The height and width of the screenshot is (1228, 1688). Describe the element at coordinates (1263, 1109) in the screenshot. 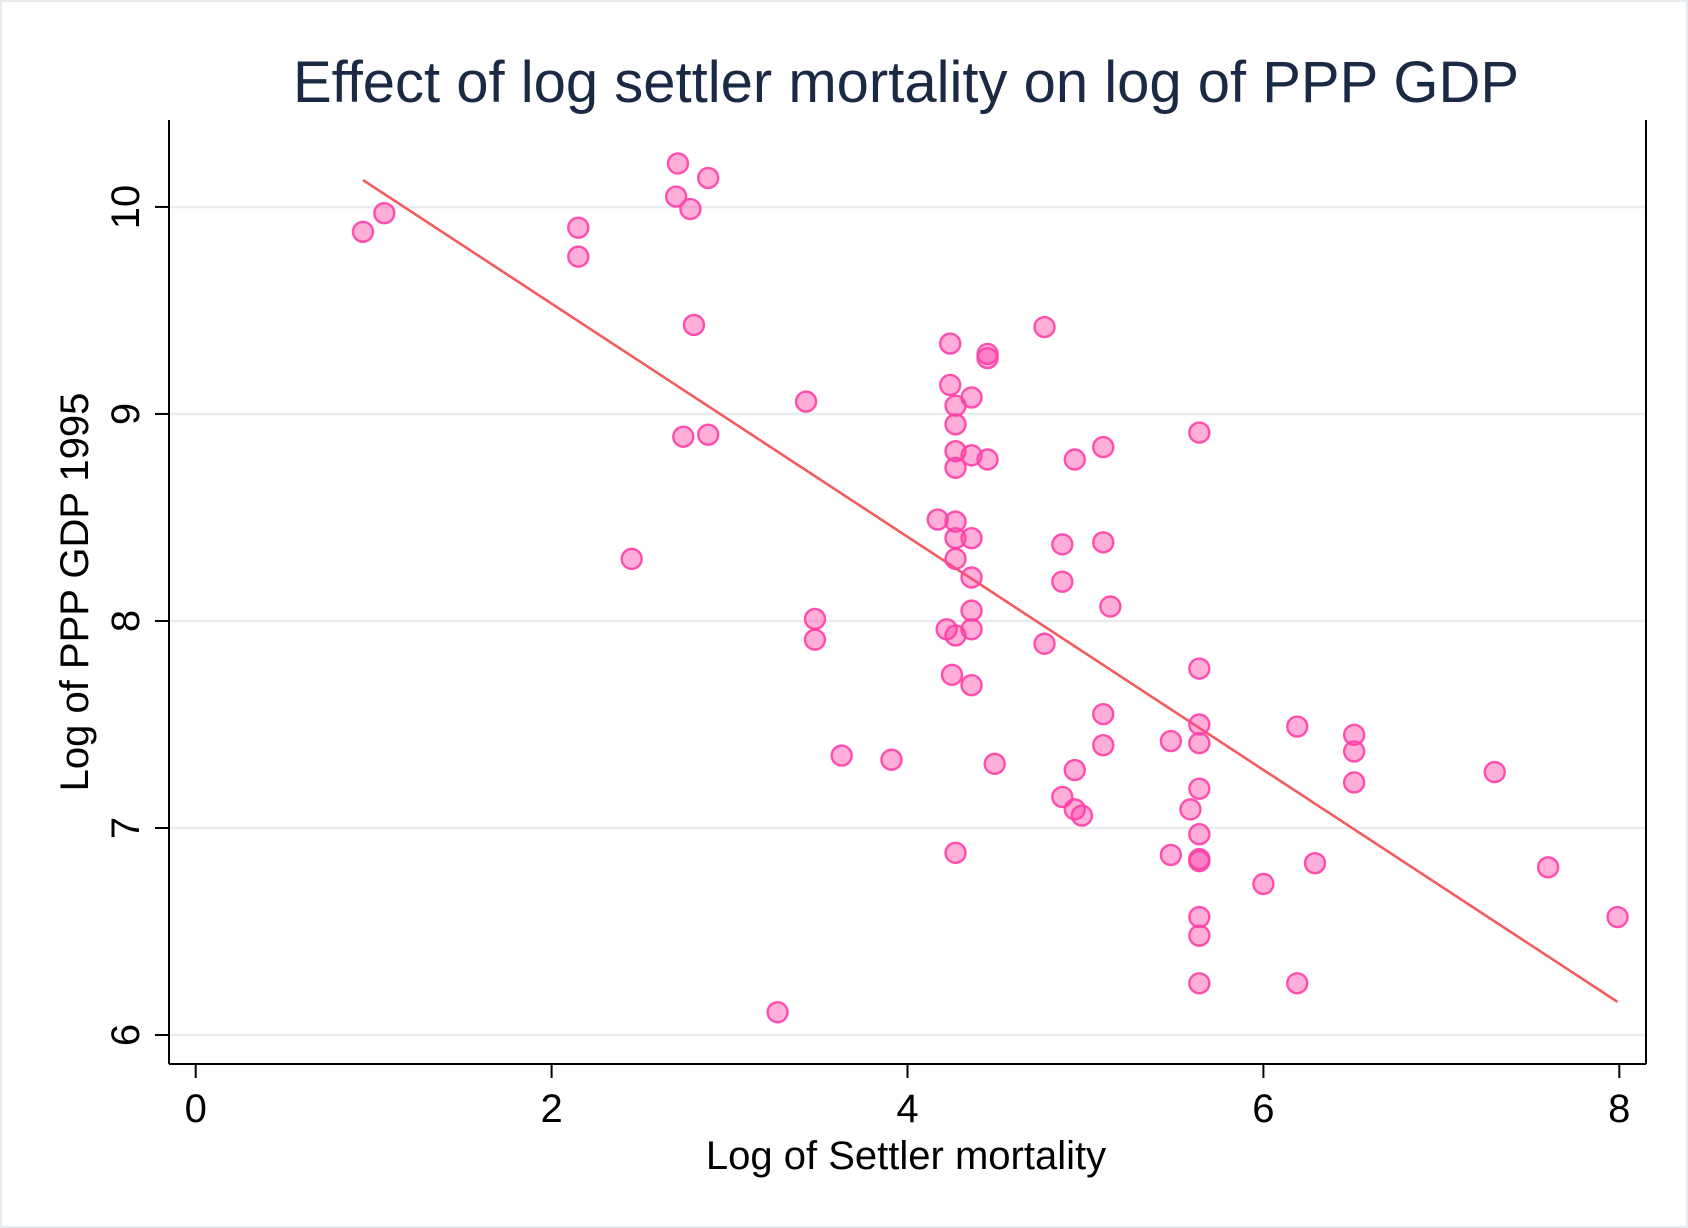

I see `x-tick-label: 6` at that location.